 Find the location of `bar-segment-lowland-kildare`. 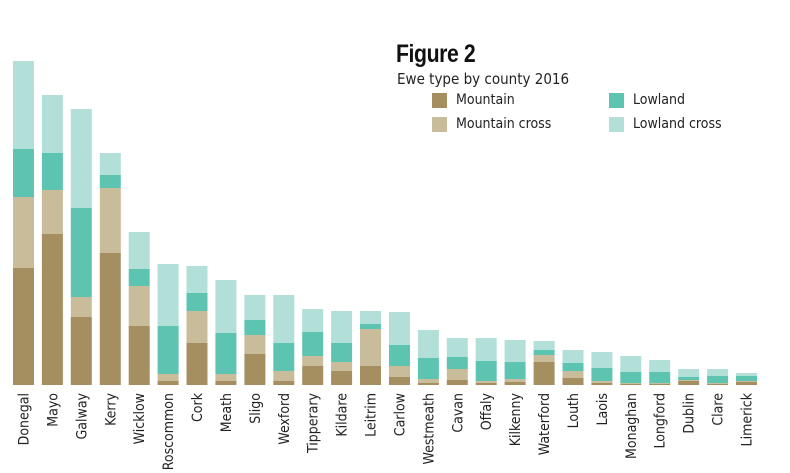

bar-segment-lowland-kildare is located at coordinates (342, 352).